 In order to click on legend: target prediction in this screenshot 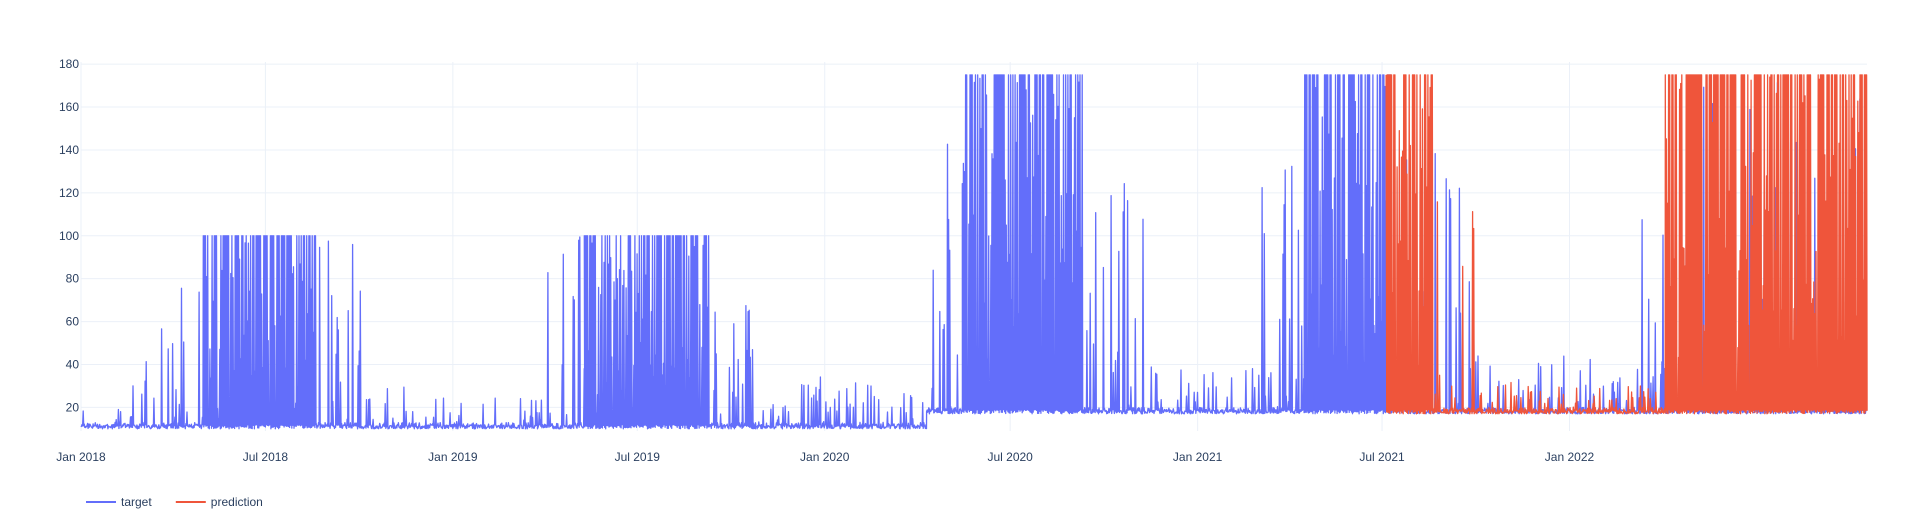, I will do `click(174, 502)`.